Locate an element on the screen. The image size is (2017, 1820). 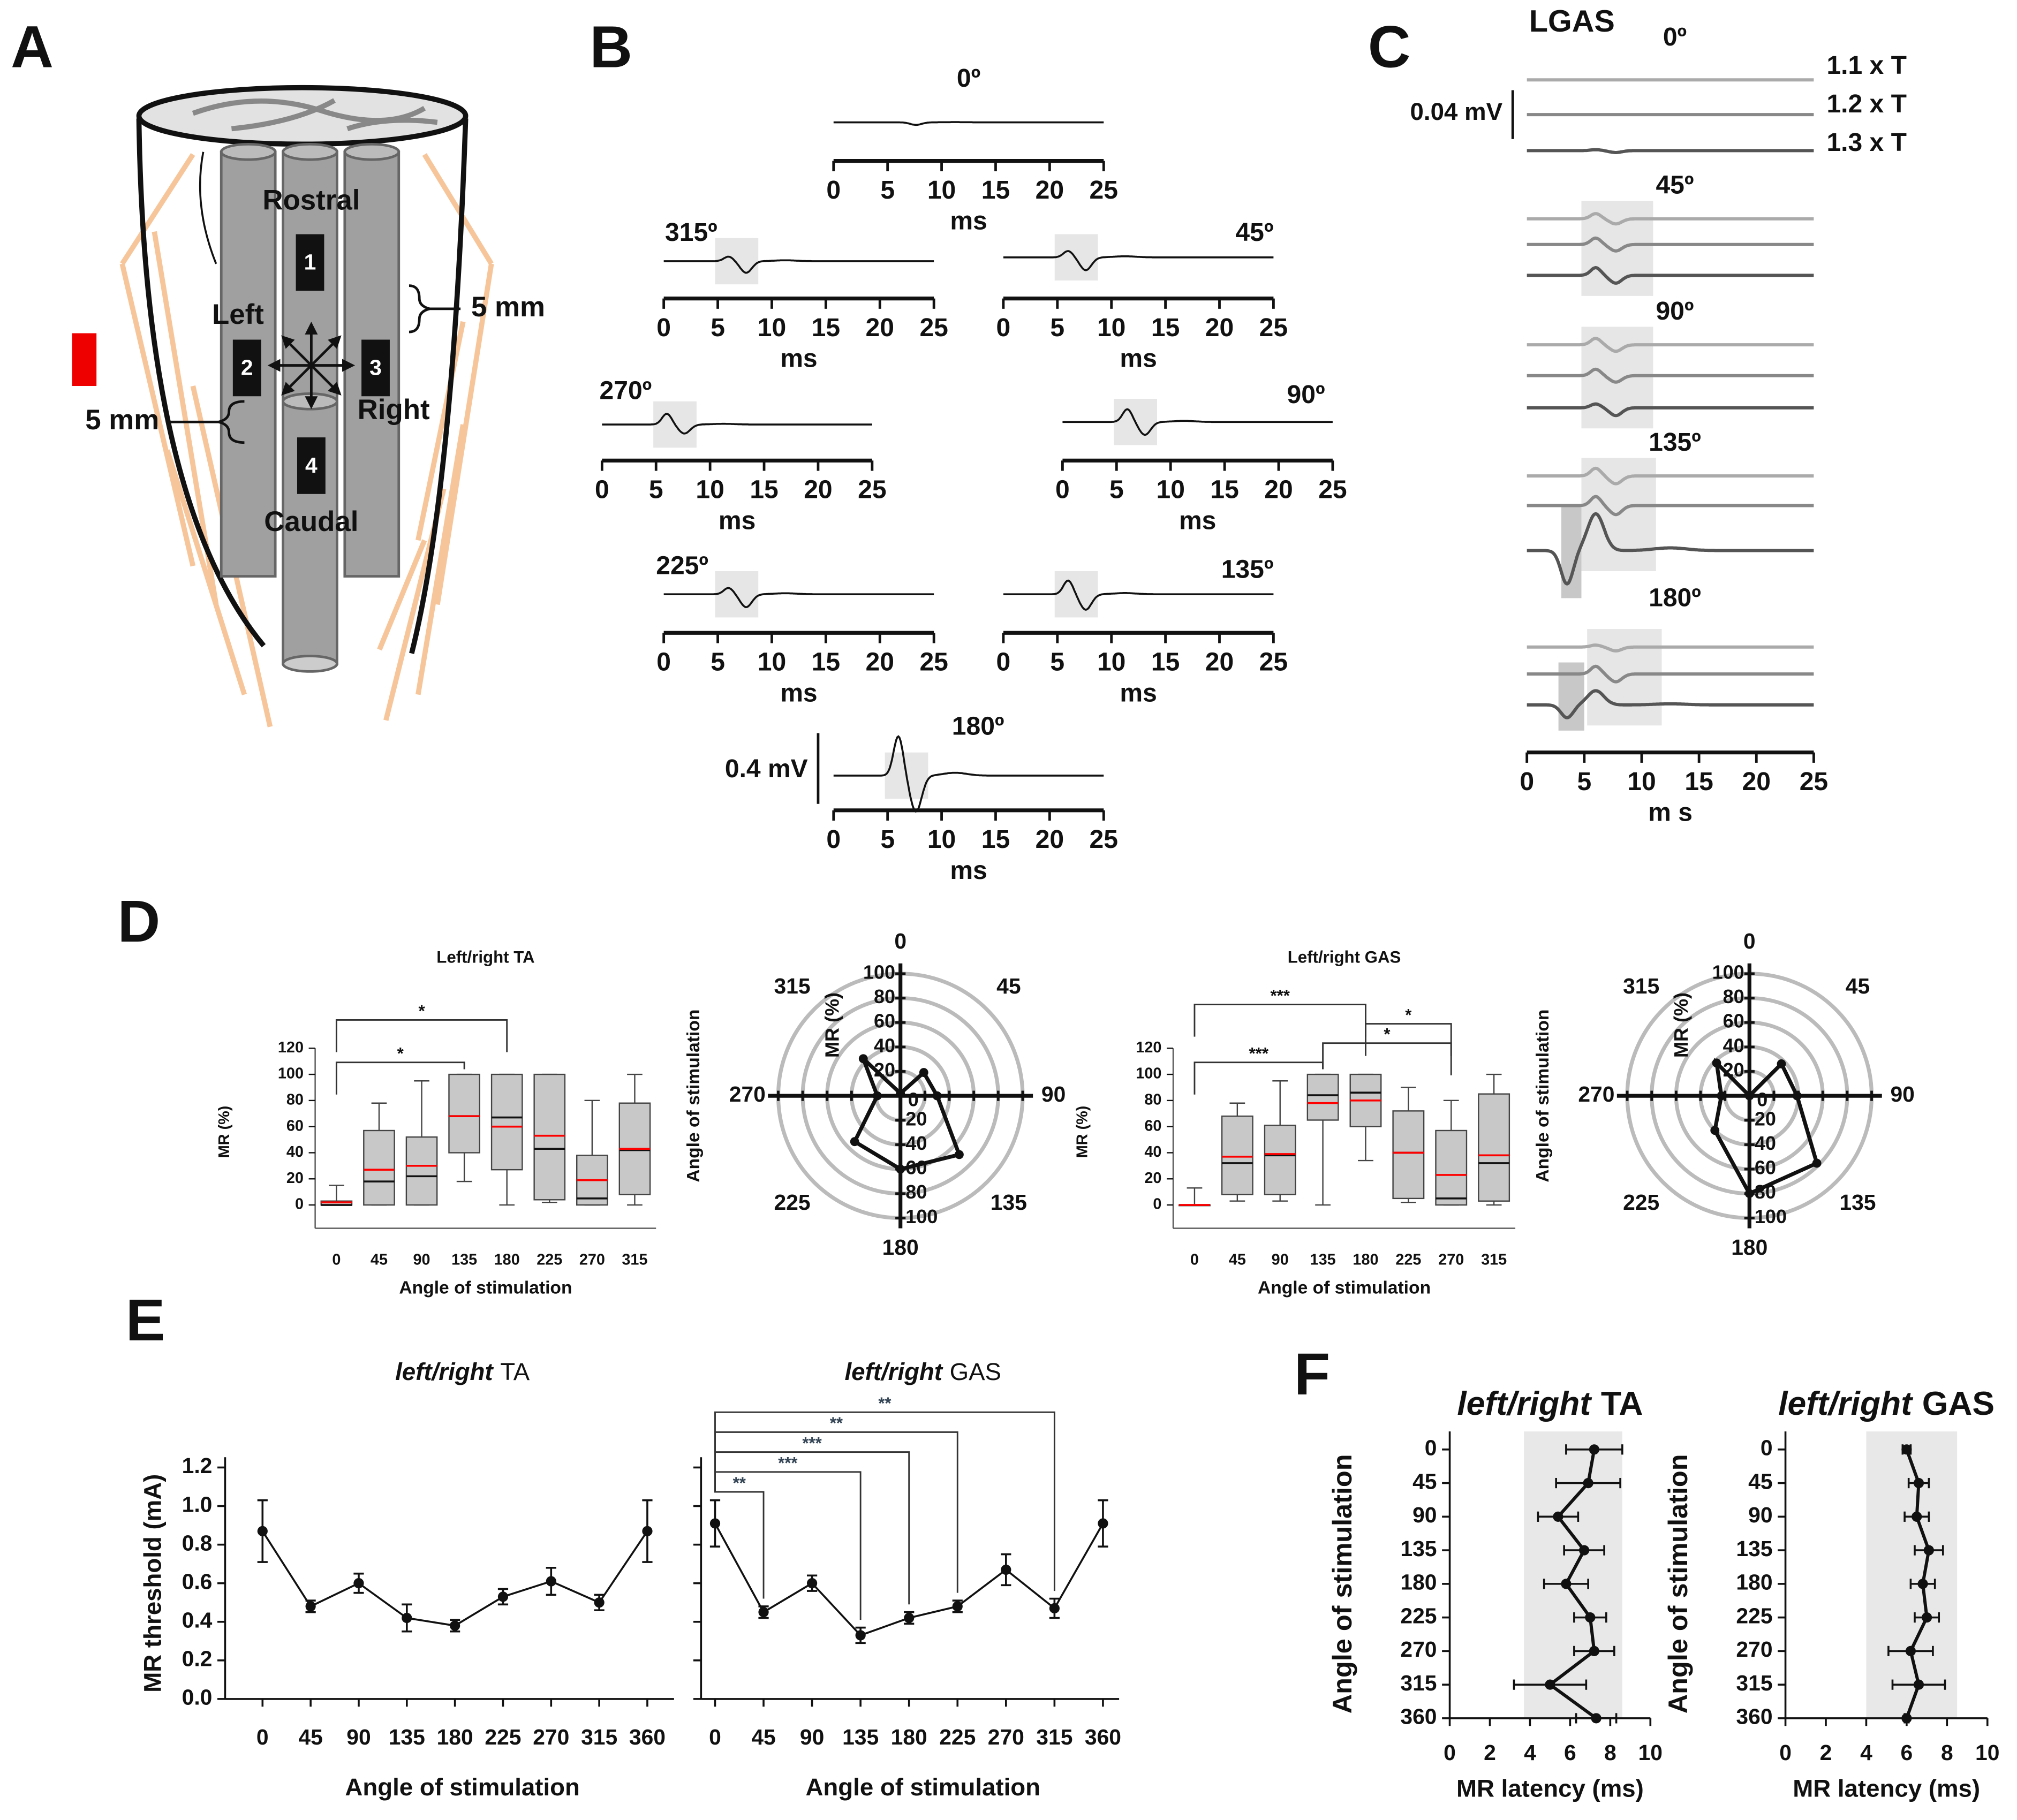
diagram-label: Left is located at coordinates (238, 314).